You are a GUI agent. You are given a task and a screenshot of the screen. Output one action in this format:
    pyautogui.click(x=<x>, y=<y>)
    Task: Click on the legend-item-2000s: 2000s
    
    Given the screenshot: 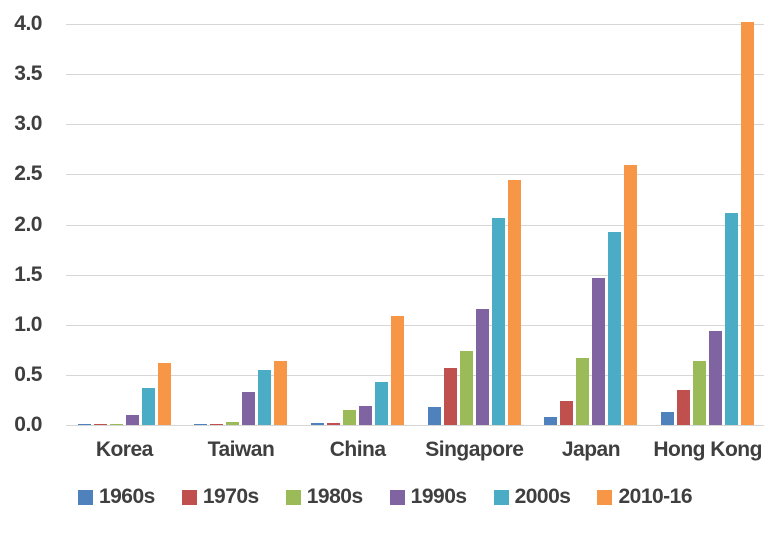 What is the action you would take?
    pyautogui.click(x=532, y=497)
    